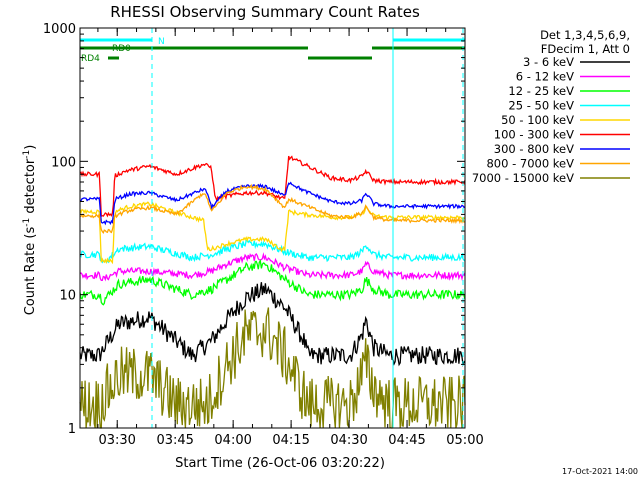 The width and height of the screenshot is (640, 480). What do you see at coordinates (348, 440) in the screenshot?
I see `x-tick-label: 04:30` at bounding box center [348, 440].